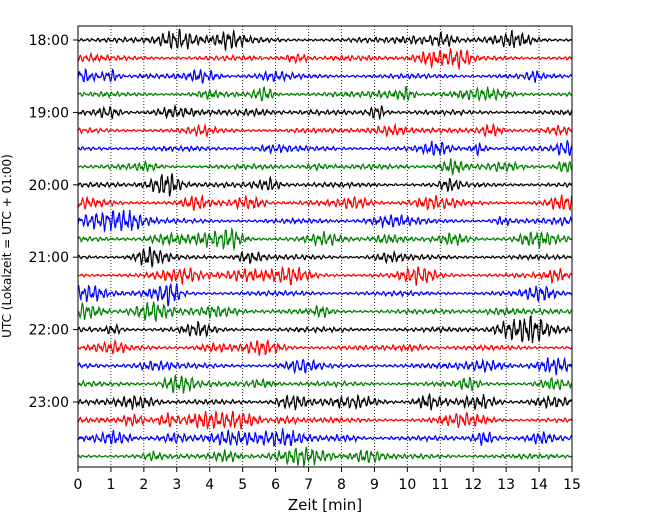 The height and width of the screenshot is (520, 650). I want to click on trace-2015, so click(325, 202).